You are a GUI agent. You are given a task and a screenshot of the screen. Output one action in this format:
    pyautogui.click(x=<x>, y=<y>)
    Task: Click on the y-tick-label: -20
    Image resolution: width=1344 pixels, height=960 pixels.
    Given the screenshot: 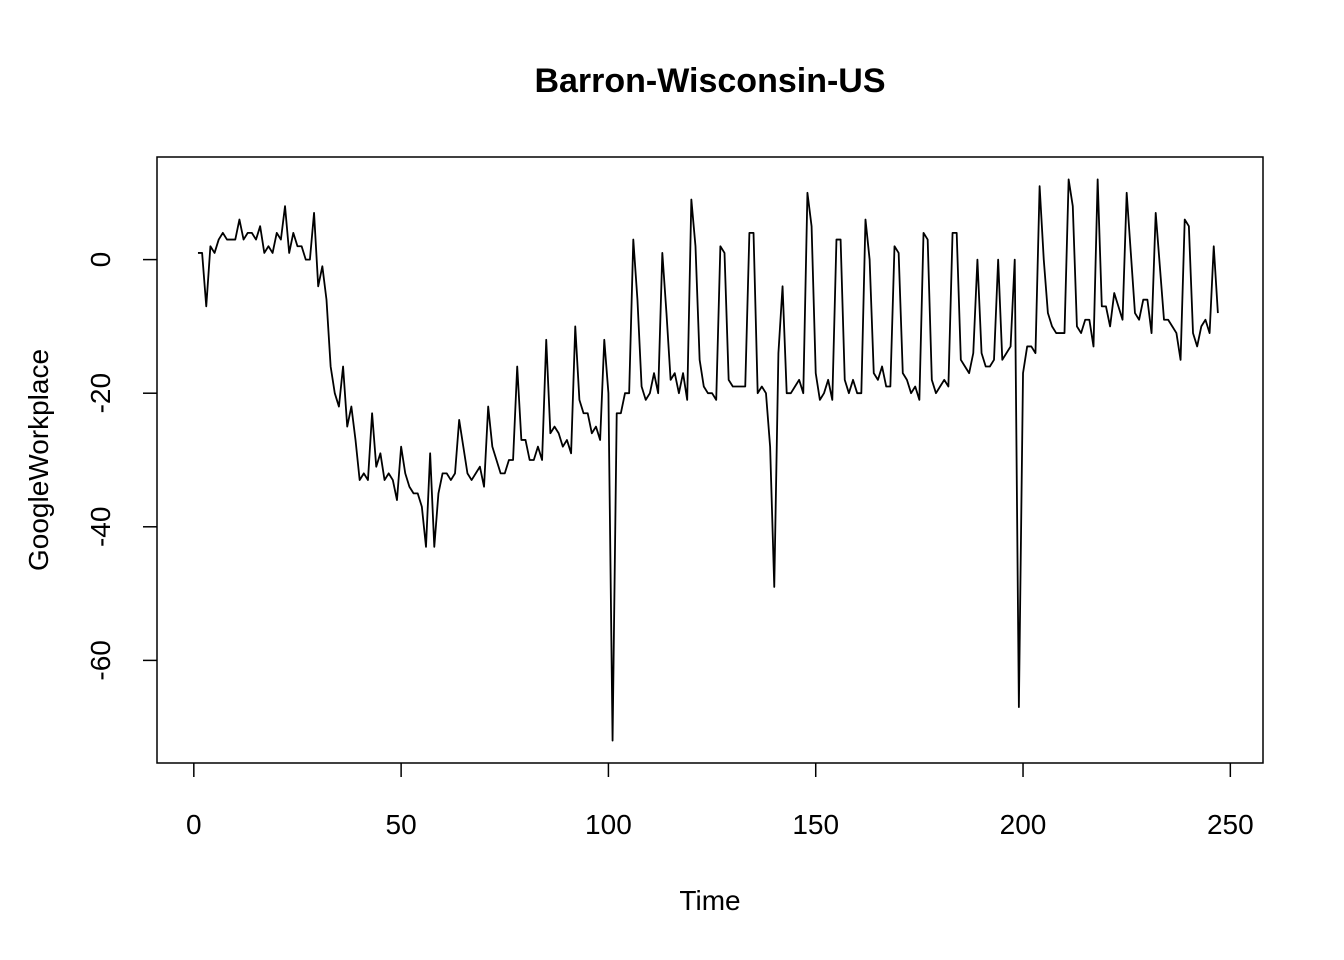 What is the action you would take?
    pyautogui.click(x=100, y=393)
    